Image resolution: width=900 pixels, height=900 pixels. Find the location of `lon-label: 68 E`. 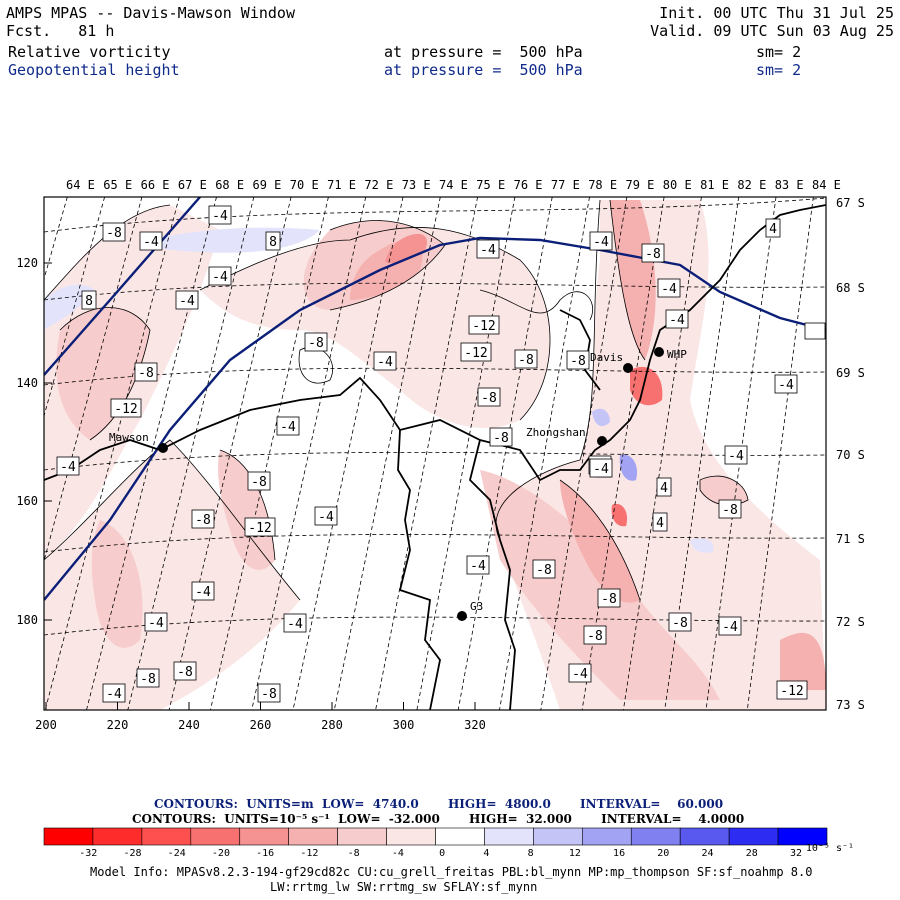

lon-label: 68 E is located at coordinates (229, 185).